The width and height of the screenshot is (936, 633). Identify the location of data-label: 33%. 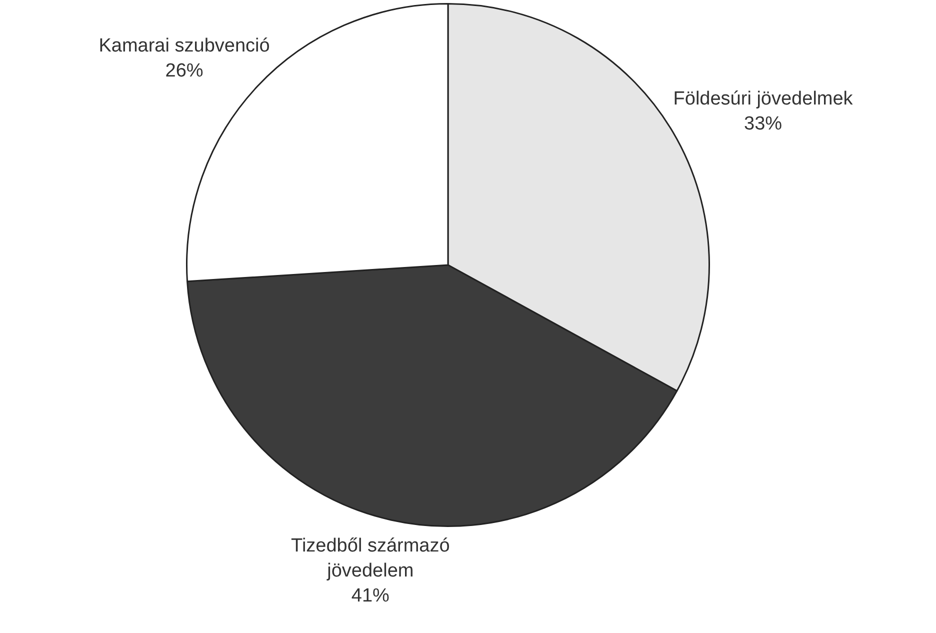
(763, 123).